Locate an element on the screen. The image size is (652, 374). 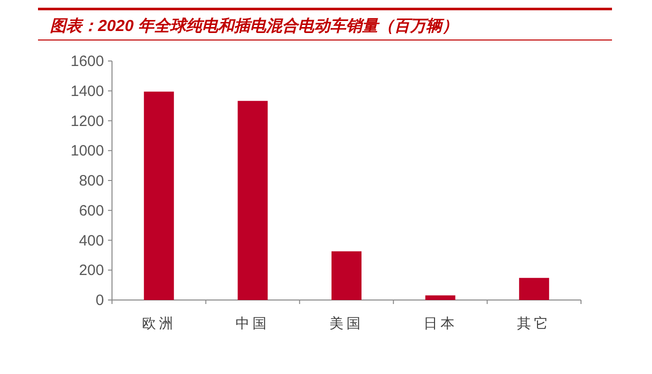
y-tick-label: 400 is located at coordinates (91, 241).